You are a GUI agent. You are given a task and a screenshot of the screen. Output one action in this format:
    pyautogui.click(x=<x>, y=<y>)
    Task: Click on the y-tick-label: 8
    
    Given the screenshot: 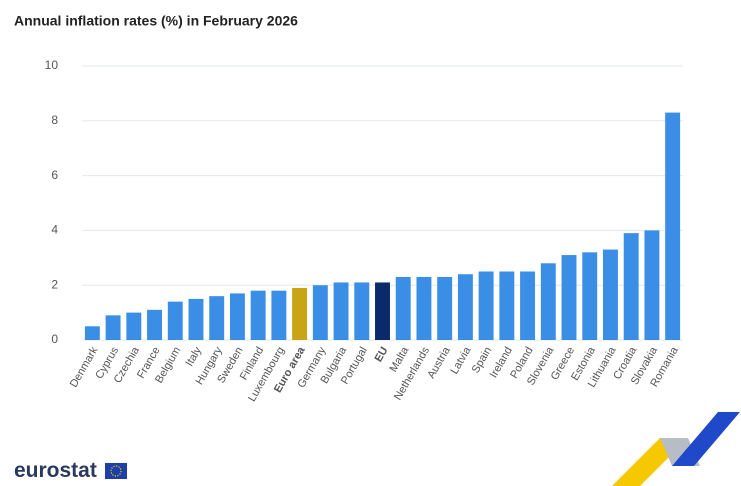 What is the action you would take?
    pyautogui.click(x=54, y=120)
    